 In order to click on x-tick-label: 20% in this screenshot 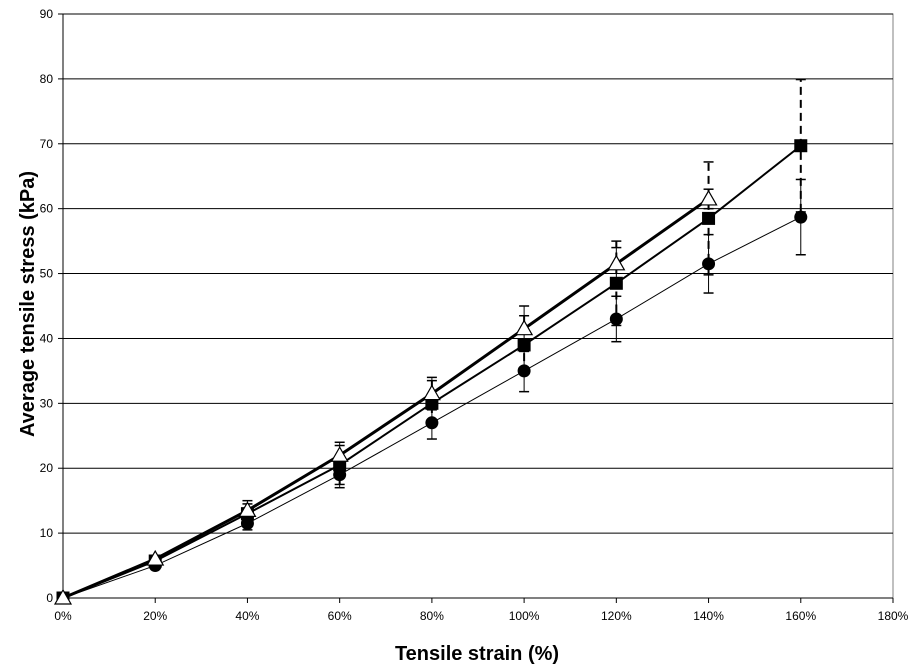, I will do `click(155, 616)`.